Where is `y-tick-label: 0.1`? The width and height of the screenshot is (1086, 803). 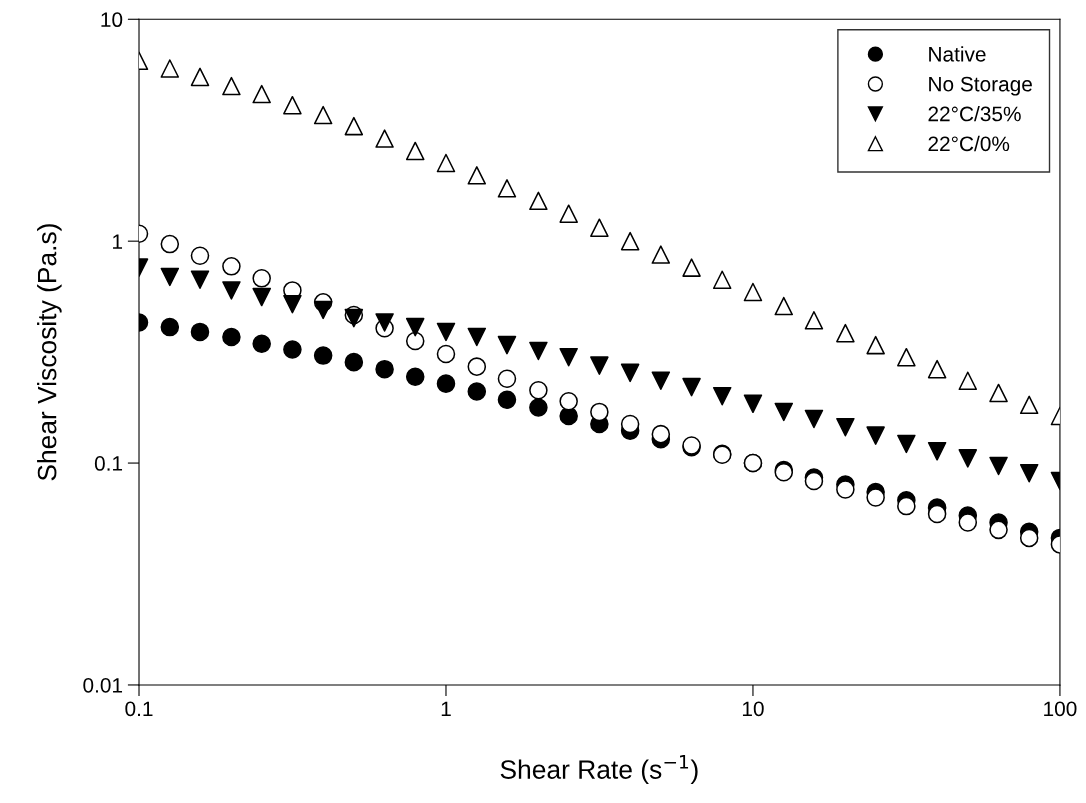
y-tick-label: 0.1 is located at coordinates (108, 463).